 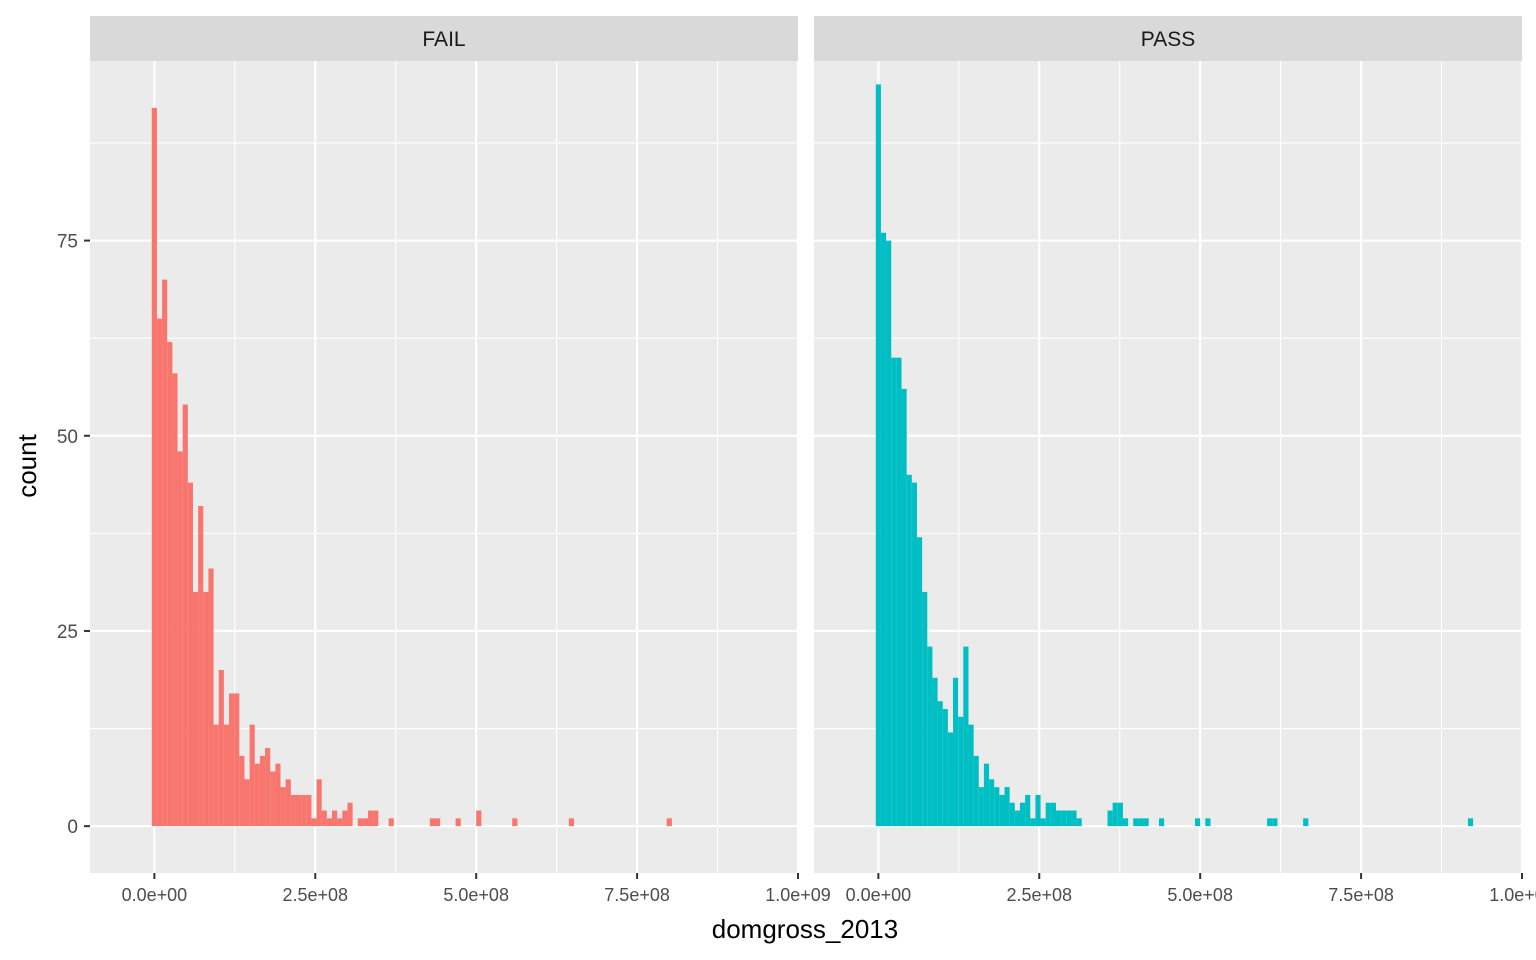 I want to click on facet-strip-pass, so click(x=1168, y=38).